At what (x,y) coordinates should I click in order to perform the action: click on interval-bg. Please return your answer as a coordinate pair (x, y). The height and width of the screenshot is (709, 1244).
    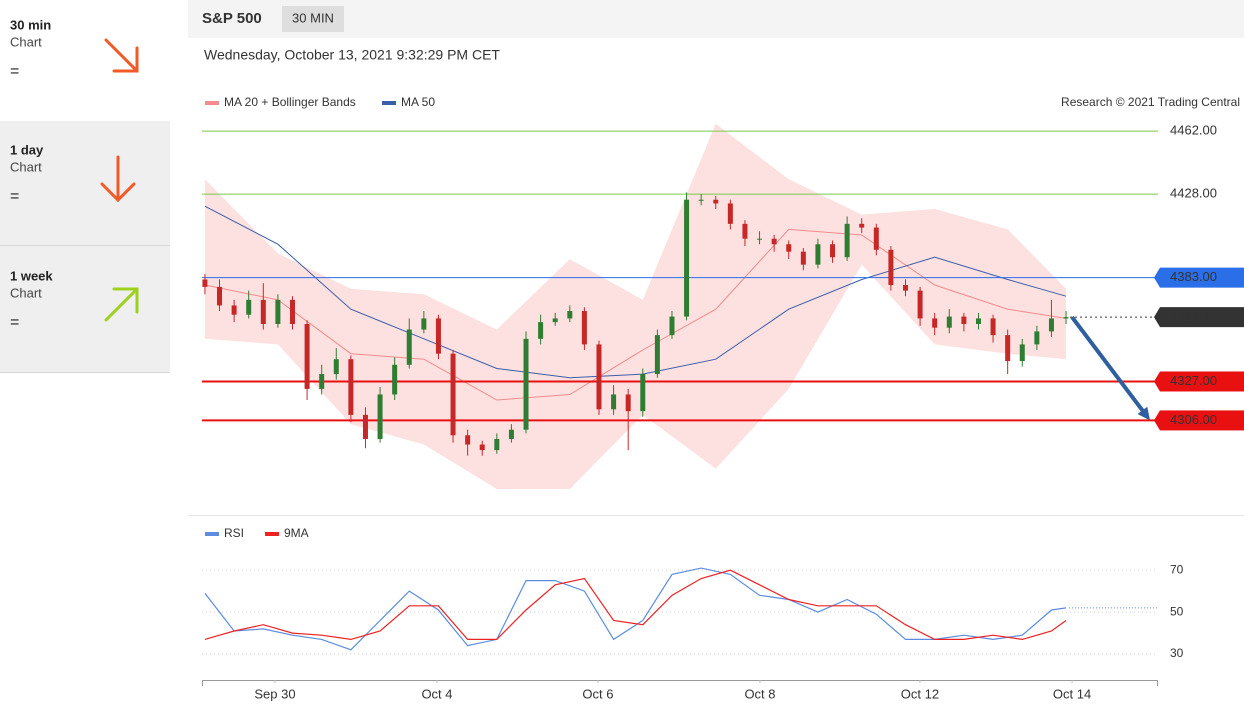
    Looking at the image, I should click on (313, 19).